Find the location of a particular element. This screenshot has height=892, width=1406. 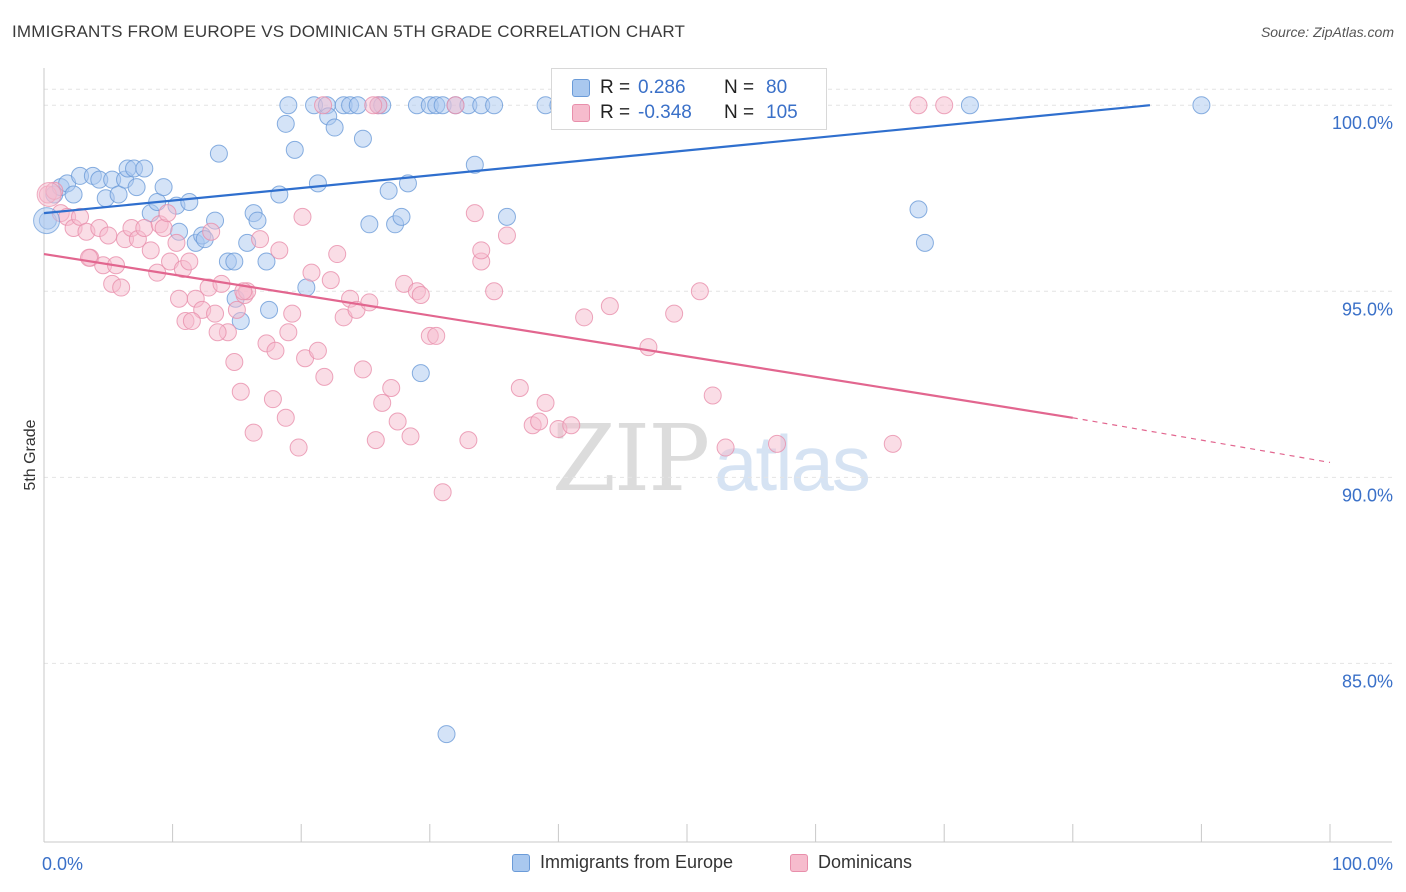

stats-row-dominican: R = -0.348 N = 105 is located at coordinates (685, 113).